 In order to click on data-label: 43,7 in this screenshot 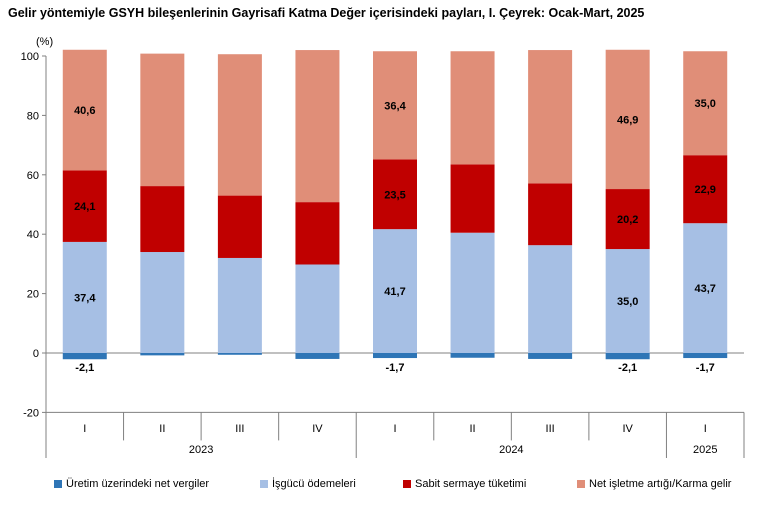, I will do `click(705, 289)`.